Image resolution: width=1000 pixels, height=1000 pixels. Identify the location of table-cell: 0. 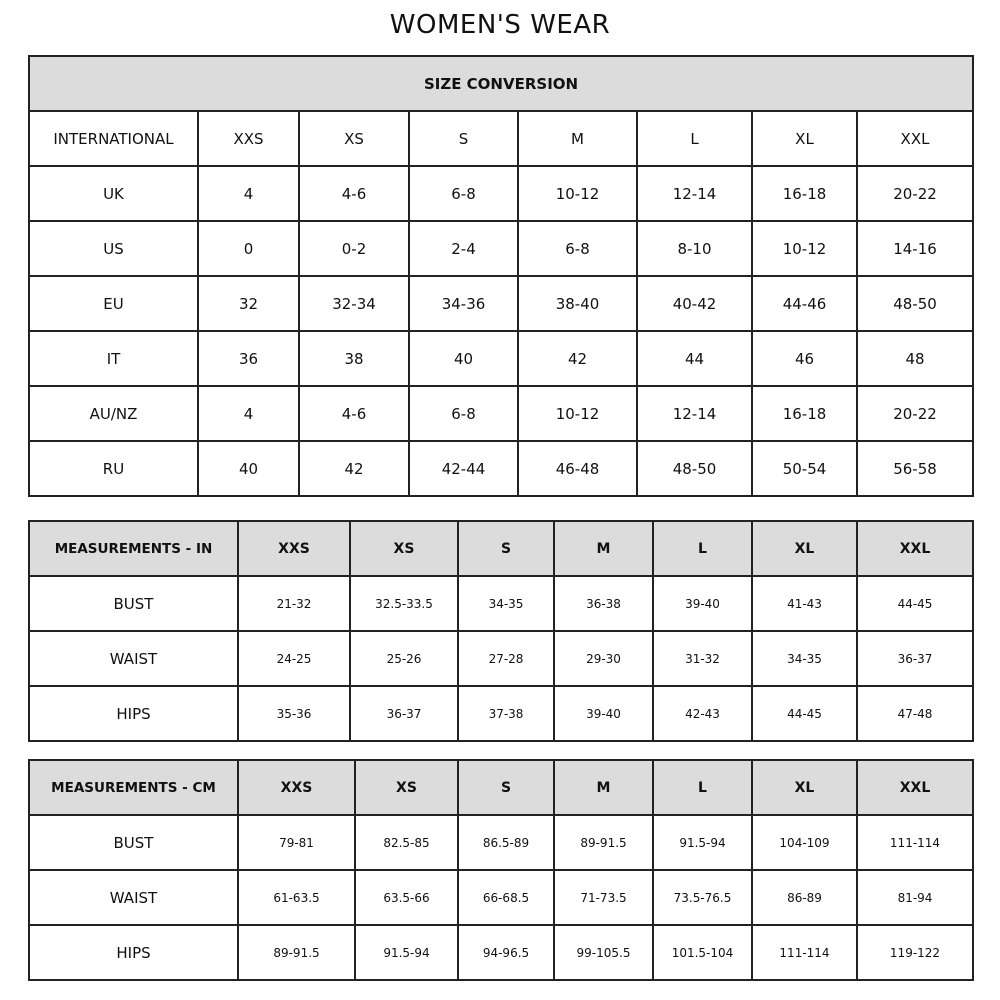
(248, 248).